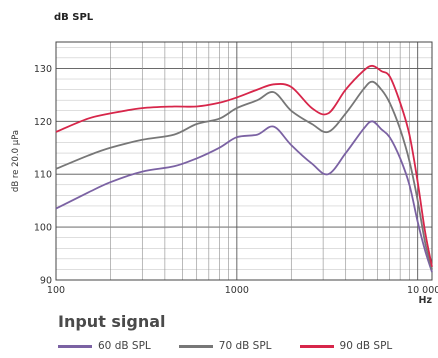  Describe the element at coordinates (43, 122) in the screenshot. I see `y-tick-label: 120` at that location.